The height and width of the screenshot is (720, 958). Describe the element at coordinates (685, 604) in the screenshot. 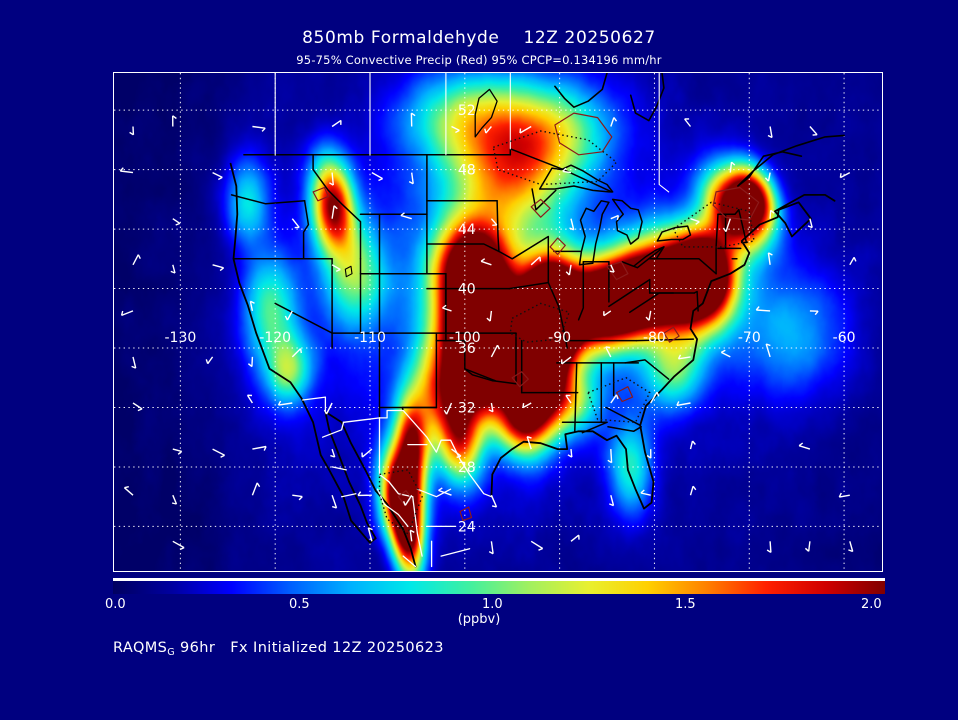

I see `colorbar-tick-3: 1.5` at that location.